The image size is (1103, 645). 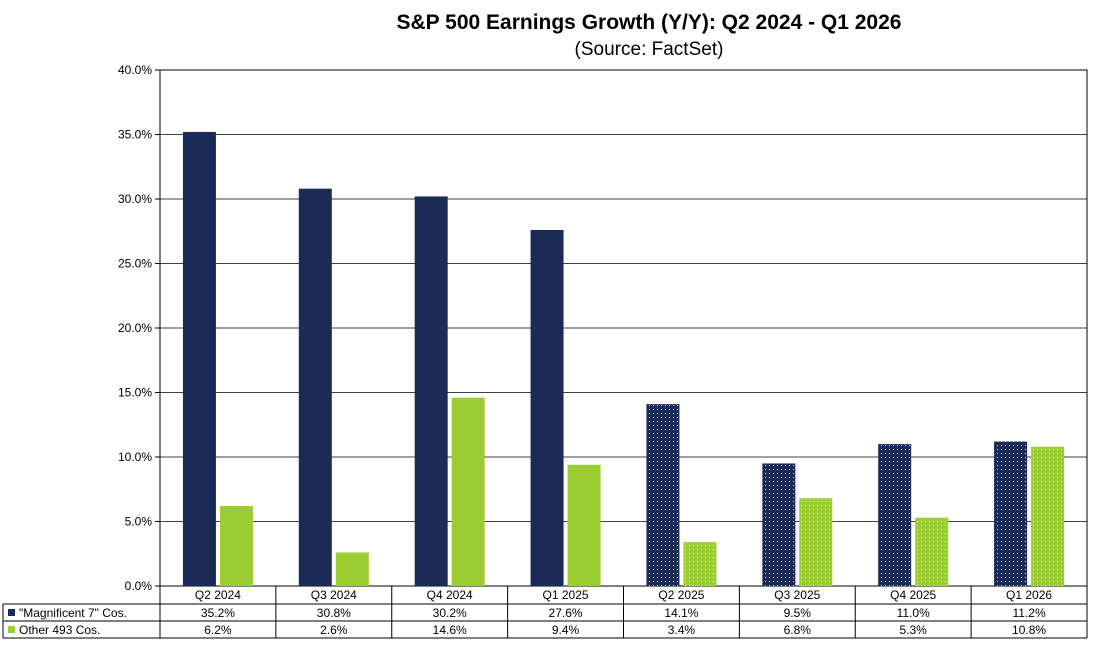 What do you see at coordinates (584, 525) in the screenshot?
I see `bar-other-493-q1-2025` at bounding box center [584, 525].